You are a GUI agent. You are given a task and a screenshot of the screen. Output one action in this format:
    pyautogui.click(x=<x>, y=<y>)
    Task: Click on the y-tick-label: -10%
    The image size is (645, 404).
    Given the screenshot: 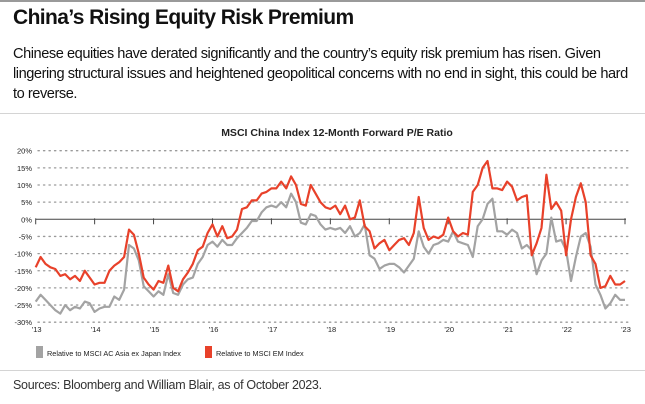 What is the action you would take?
    pyautogui.click(x=23, y=254)
    